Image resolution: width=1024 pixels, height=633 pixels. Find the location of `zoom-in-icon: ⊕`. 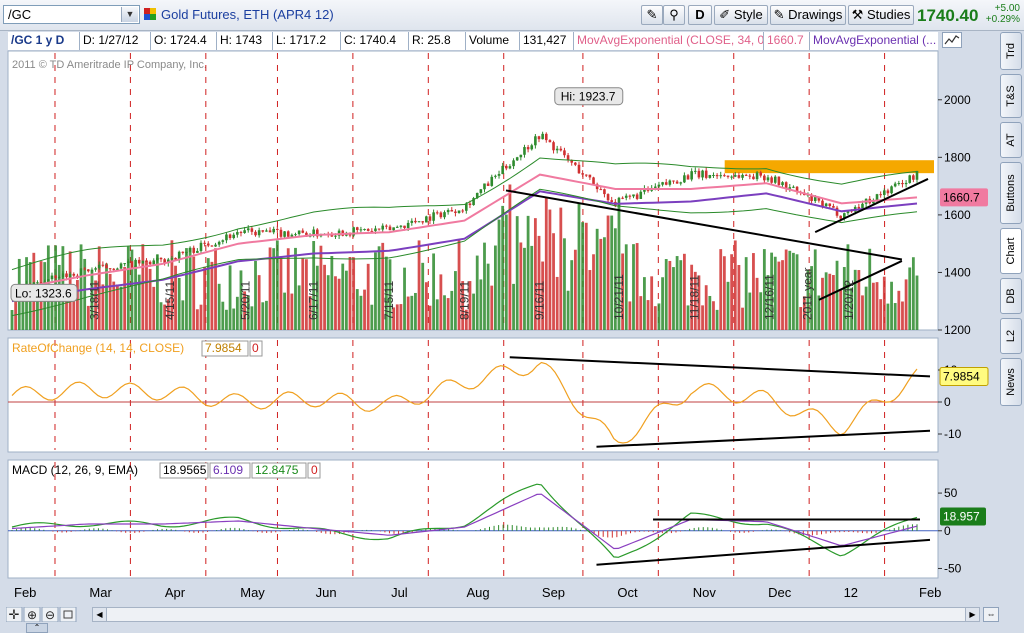

zoom-in-icon: ⊕ is located at coordinates (32, 614).